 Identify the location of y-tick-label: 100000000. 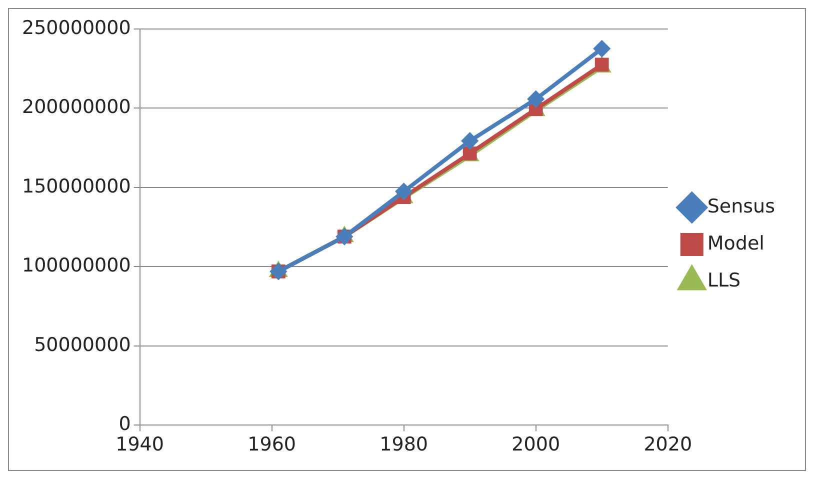
(76, 265).